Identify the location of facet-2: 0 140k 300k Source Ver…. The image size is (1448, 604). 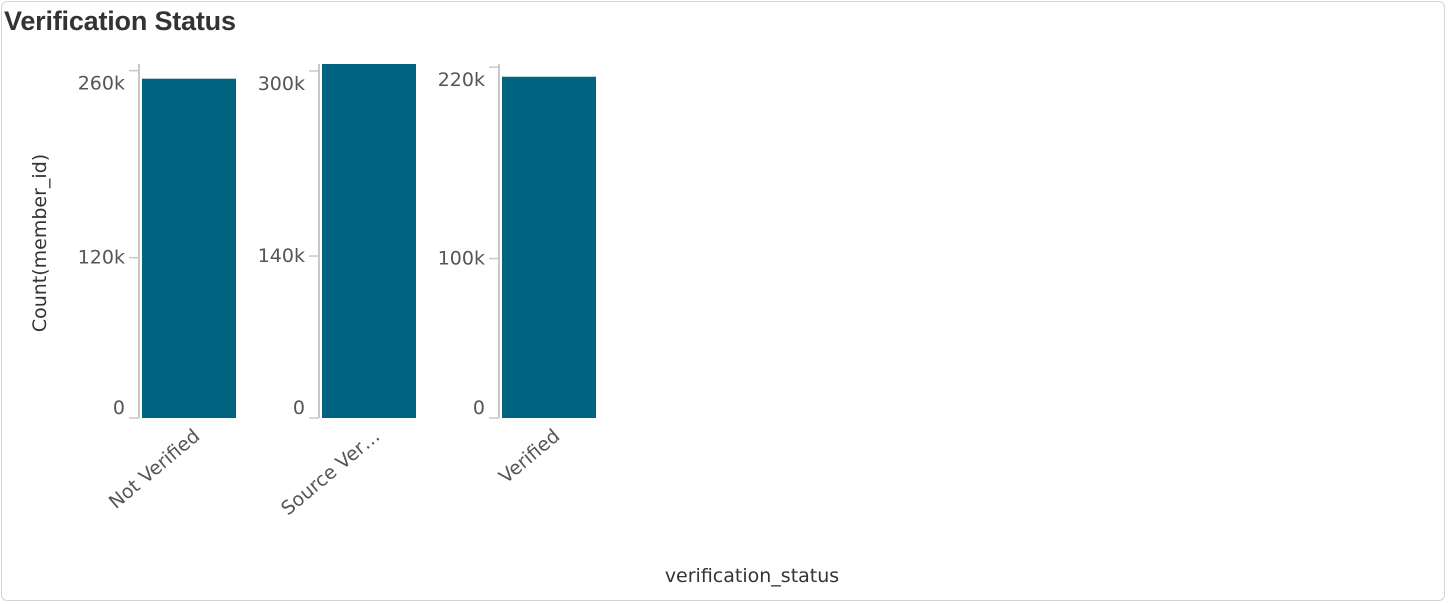
(337, 292).